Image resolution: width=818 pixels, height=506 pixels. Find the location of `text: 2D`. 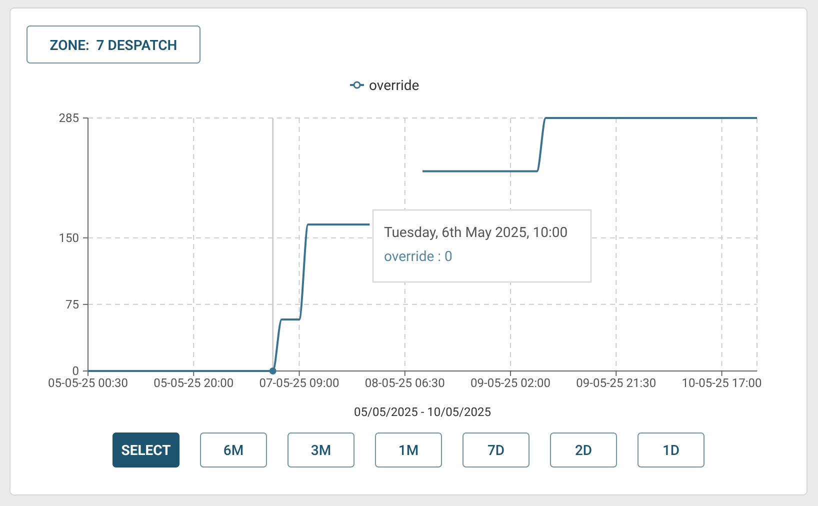

text: 2D is located at coordinates (583, 451).